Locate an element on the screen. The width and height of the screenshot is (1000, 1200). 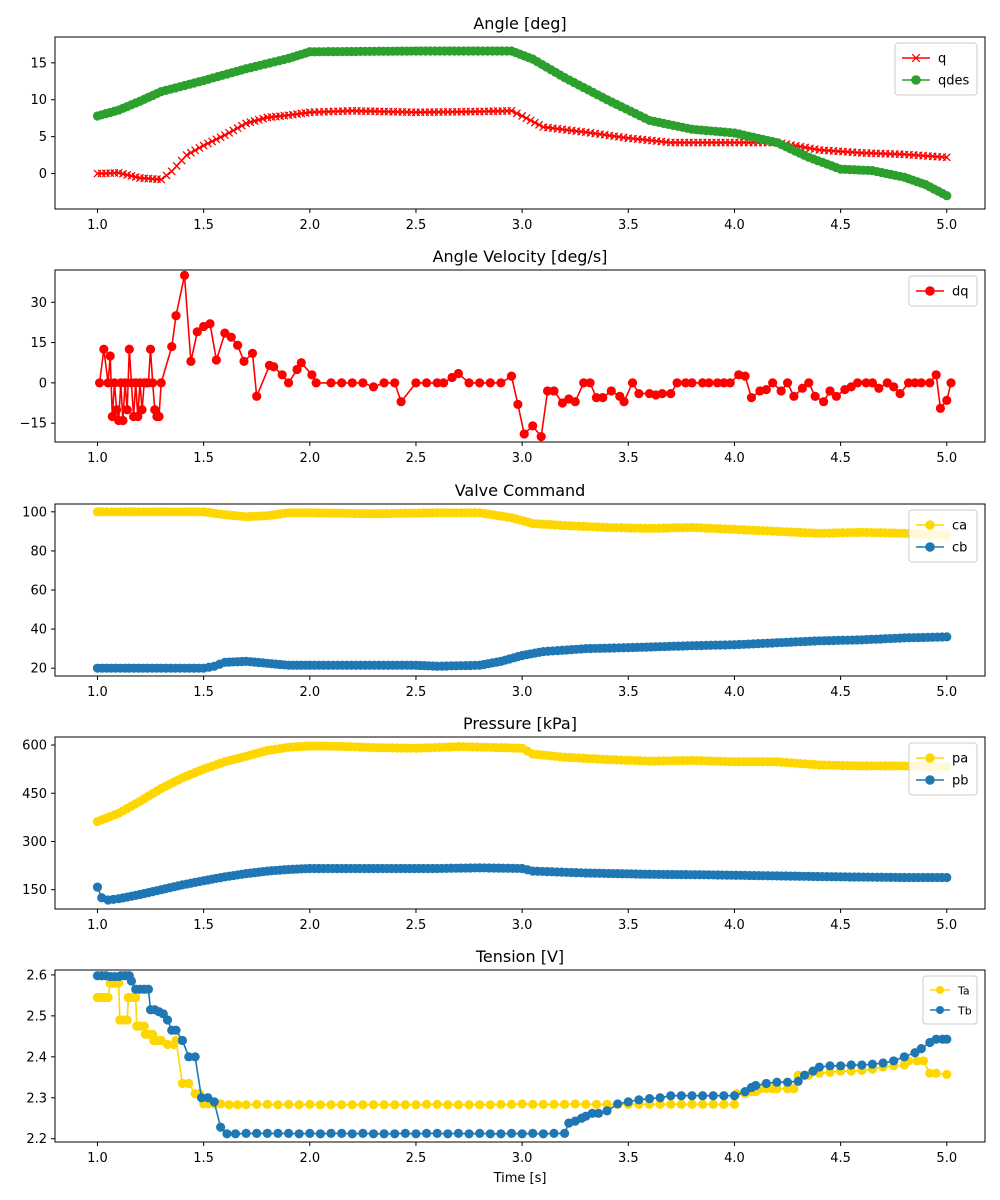
x-tick-label: 4.0 is located at coordinates (734, 692).